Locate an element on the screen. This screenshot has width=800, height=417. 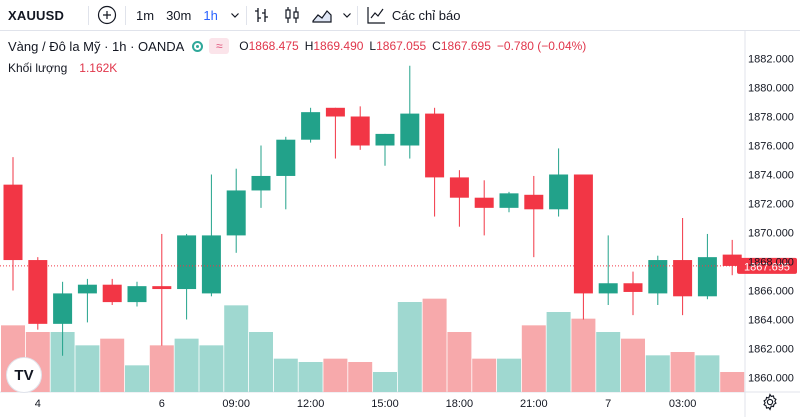
legend-symbol-title: Vàng / Đô la Mỹ · 1h · OANDA is located at coordinates (96, 46).